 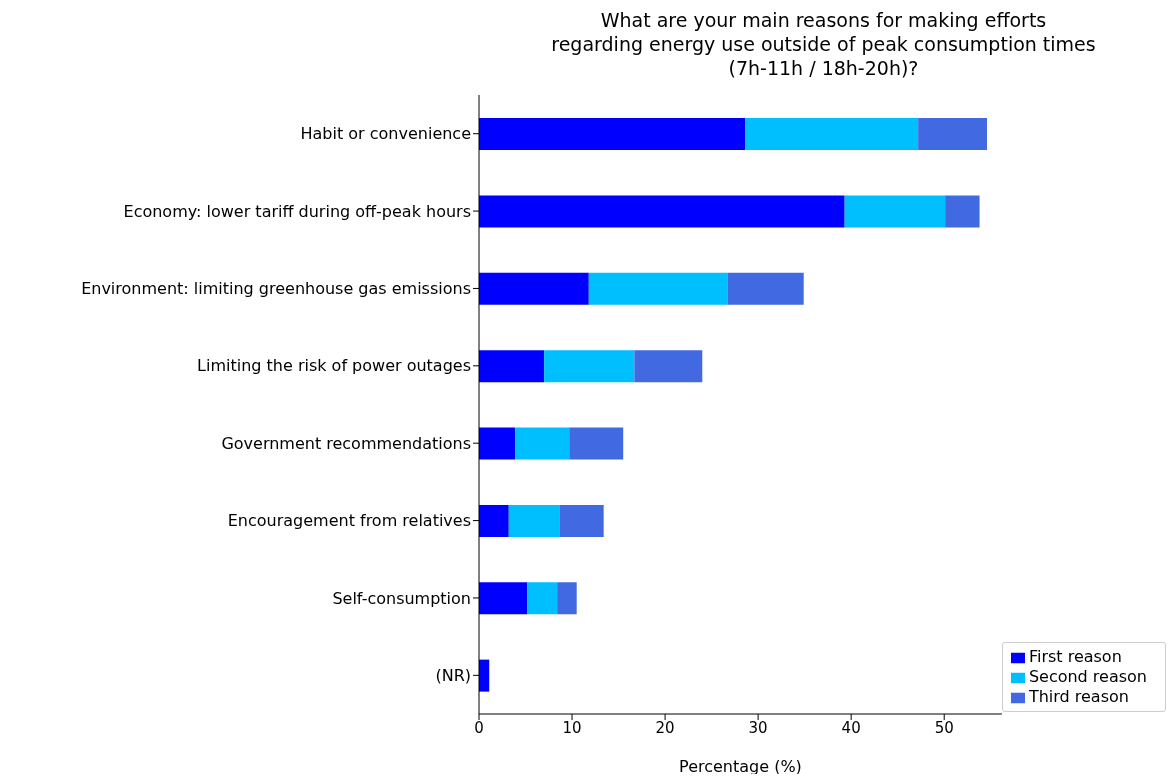 I want to click on y-tick-label: Habit or convenience, so click(x=385, y=134).